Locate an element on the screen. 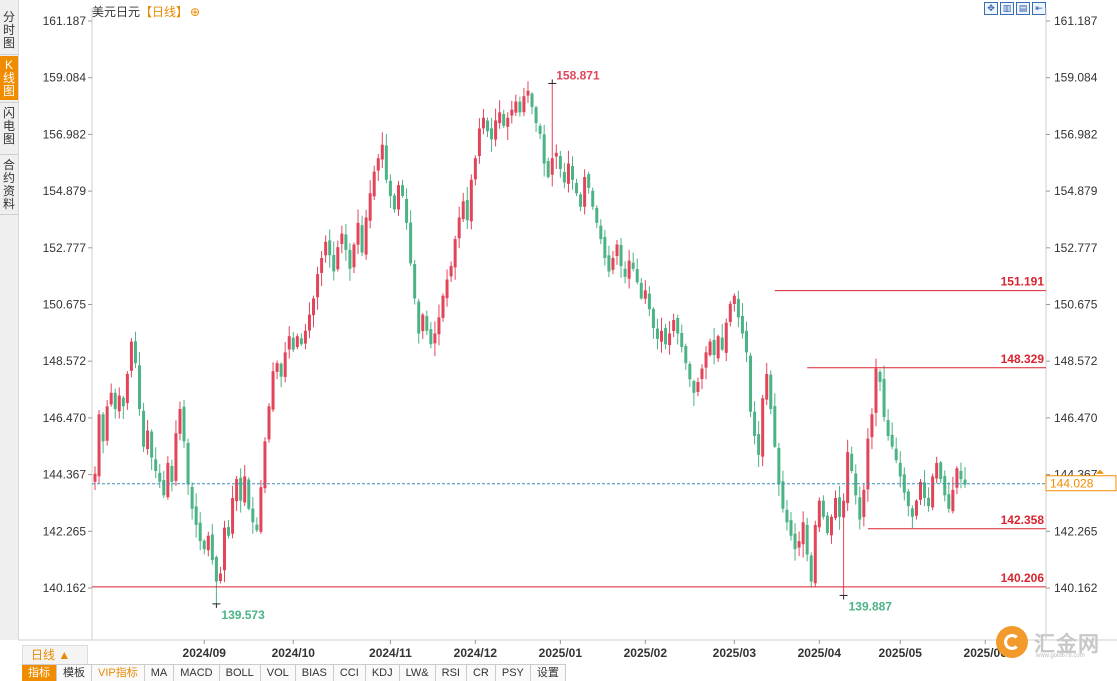 This screenshot has height=681, width=1117. move-icon: ✥ is located at coordinates (991, 8).